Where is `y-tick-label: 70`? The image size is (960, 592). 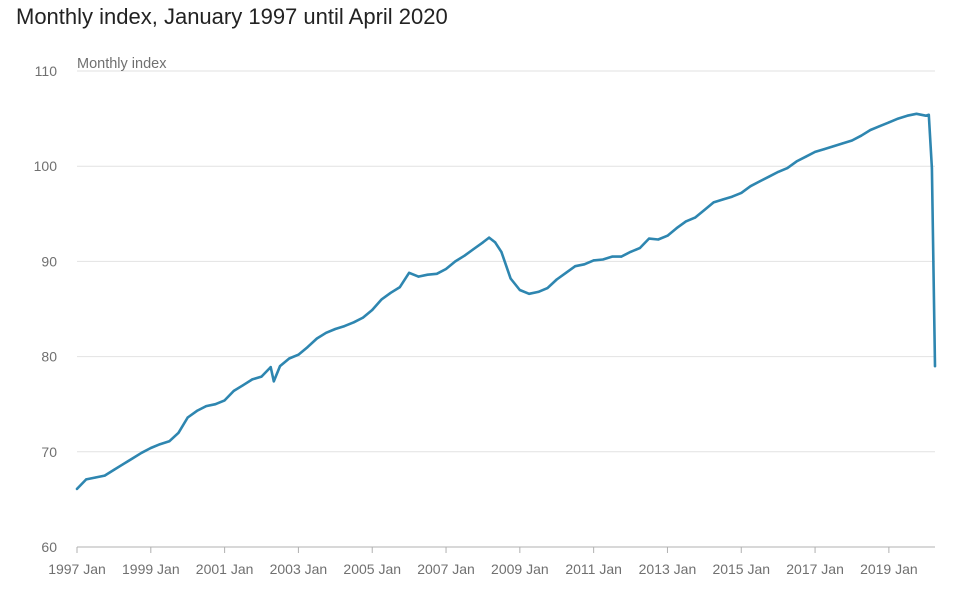
y-tick-label: 70 is located at coordinates (49, 452).